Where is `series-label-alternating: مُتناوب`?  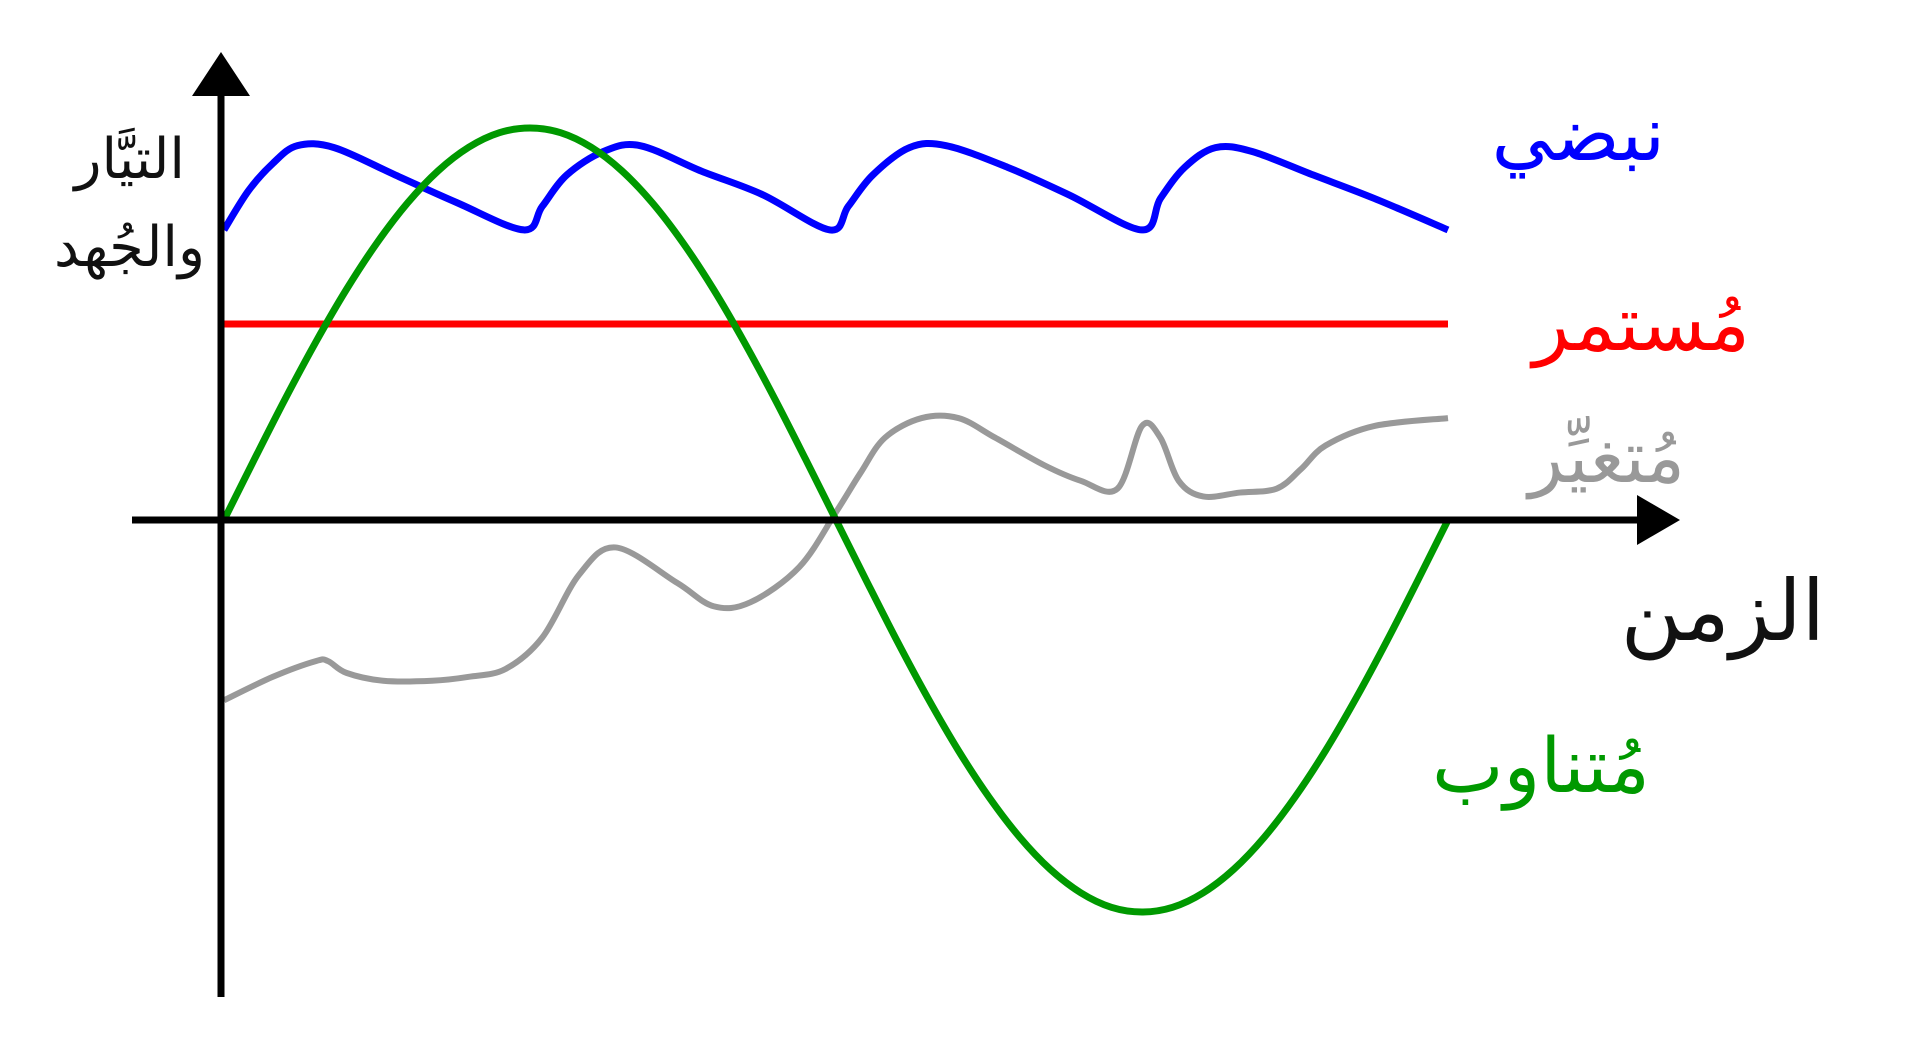 series-label-alternating: مُتناوب is located at coordinates (1541, 766).